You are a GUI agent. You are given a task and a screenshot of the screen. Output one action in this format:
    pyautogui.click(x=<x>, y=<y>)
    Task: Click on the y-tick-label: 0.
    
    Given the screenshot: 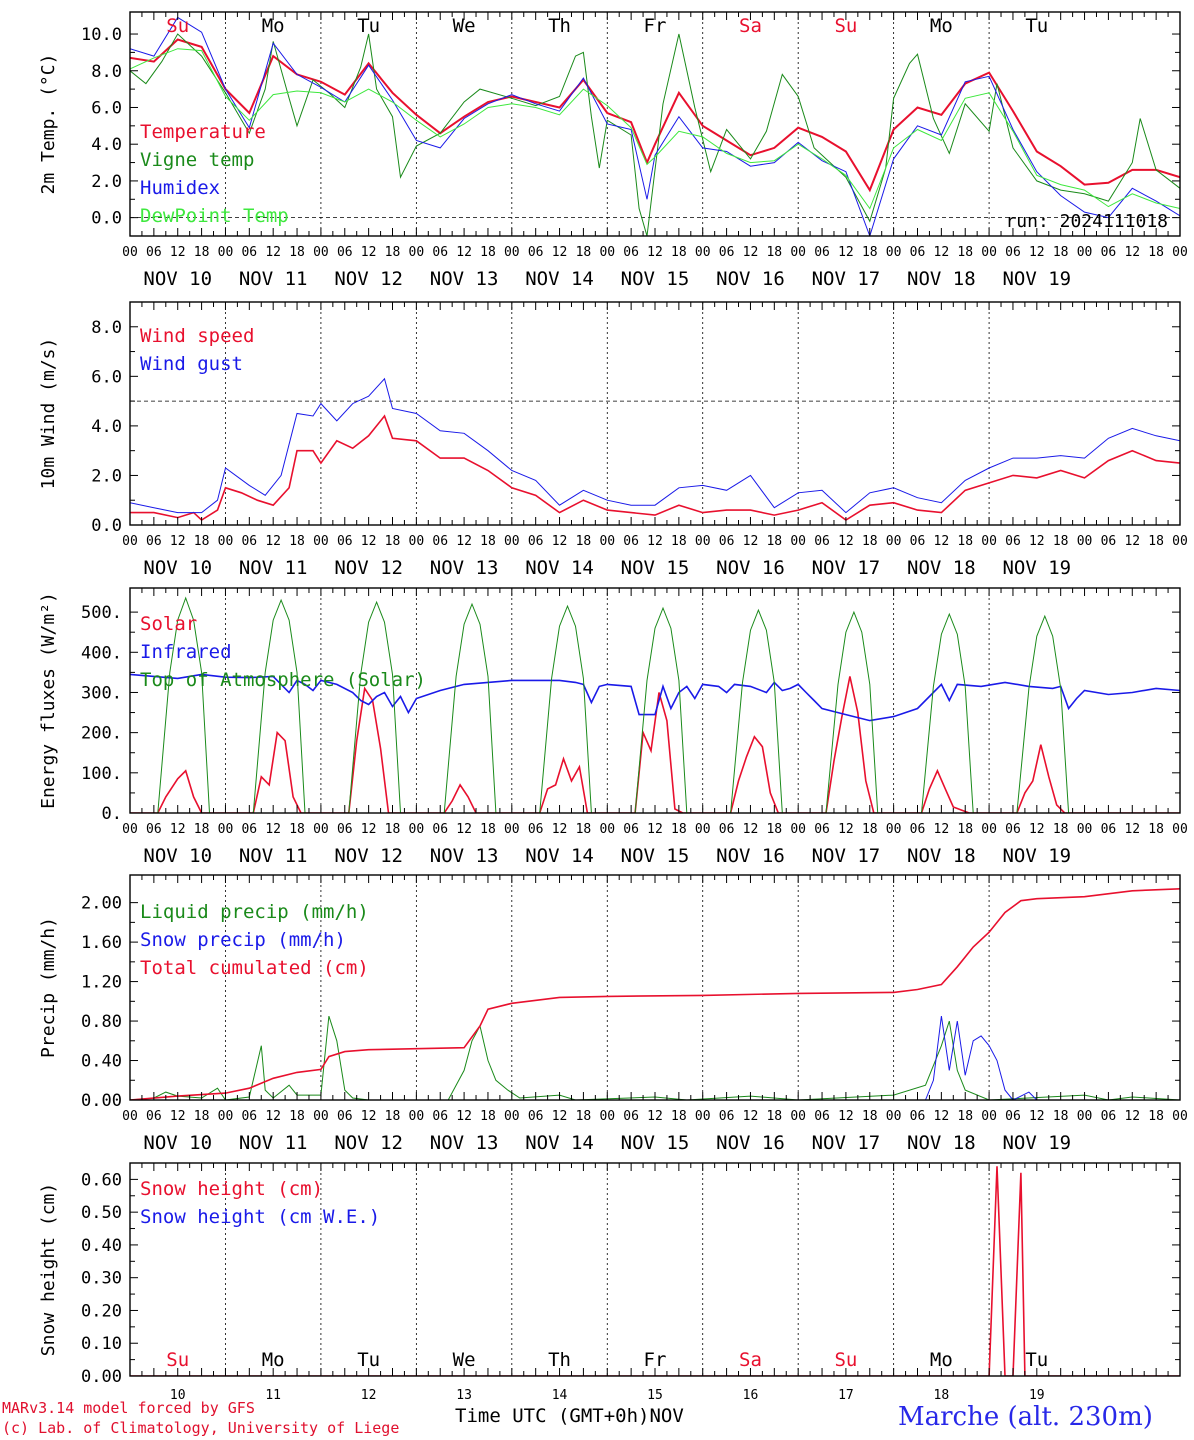 What is the action you would take?
    pyautogui.click(x=112, y=814)
    